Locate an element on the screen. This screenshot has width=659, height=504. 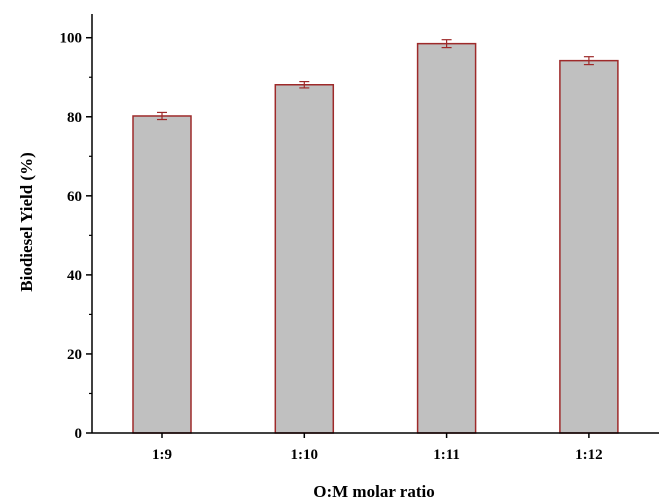
y-tick-label: 40 is located at coordinates (74, 276).